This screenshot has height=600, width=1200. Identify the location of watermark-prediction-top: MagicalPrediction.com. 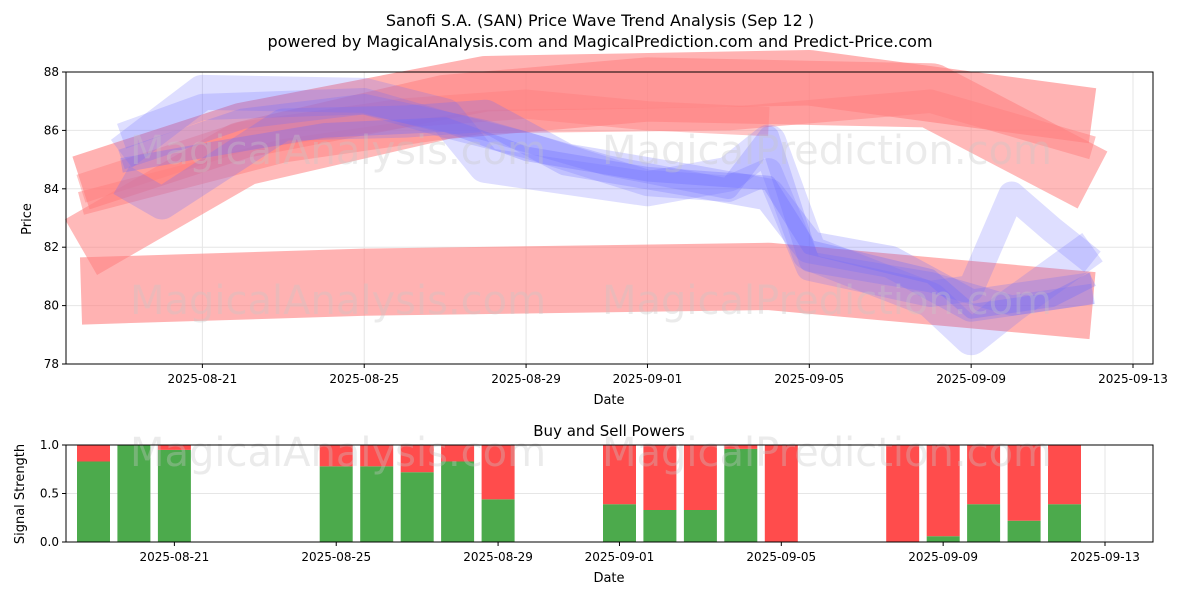
(827, 151).